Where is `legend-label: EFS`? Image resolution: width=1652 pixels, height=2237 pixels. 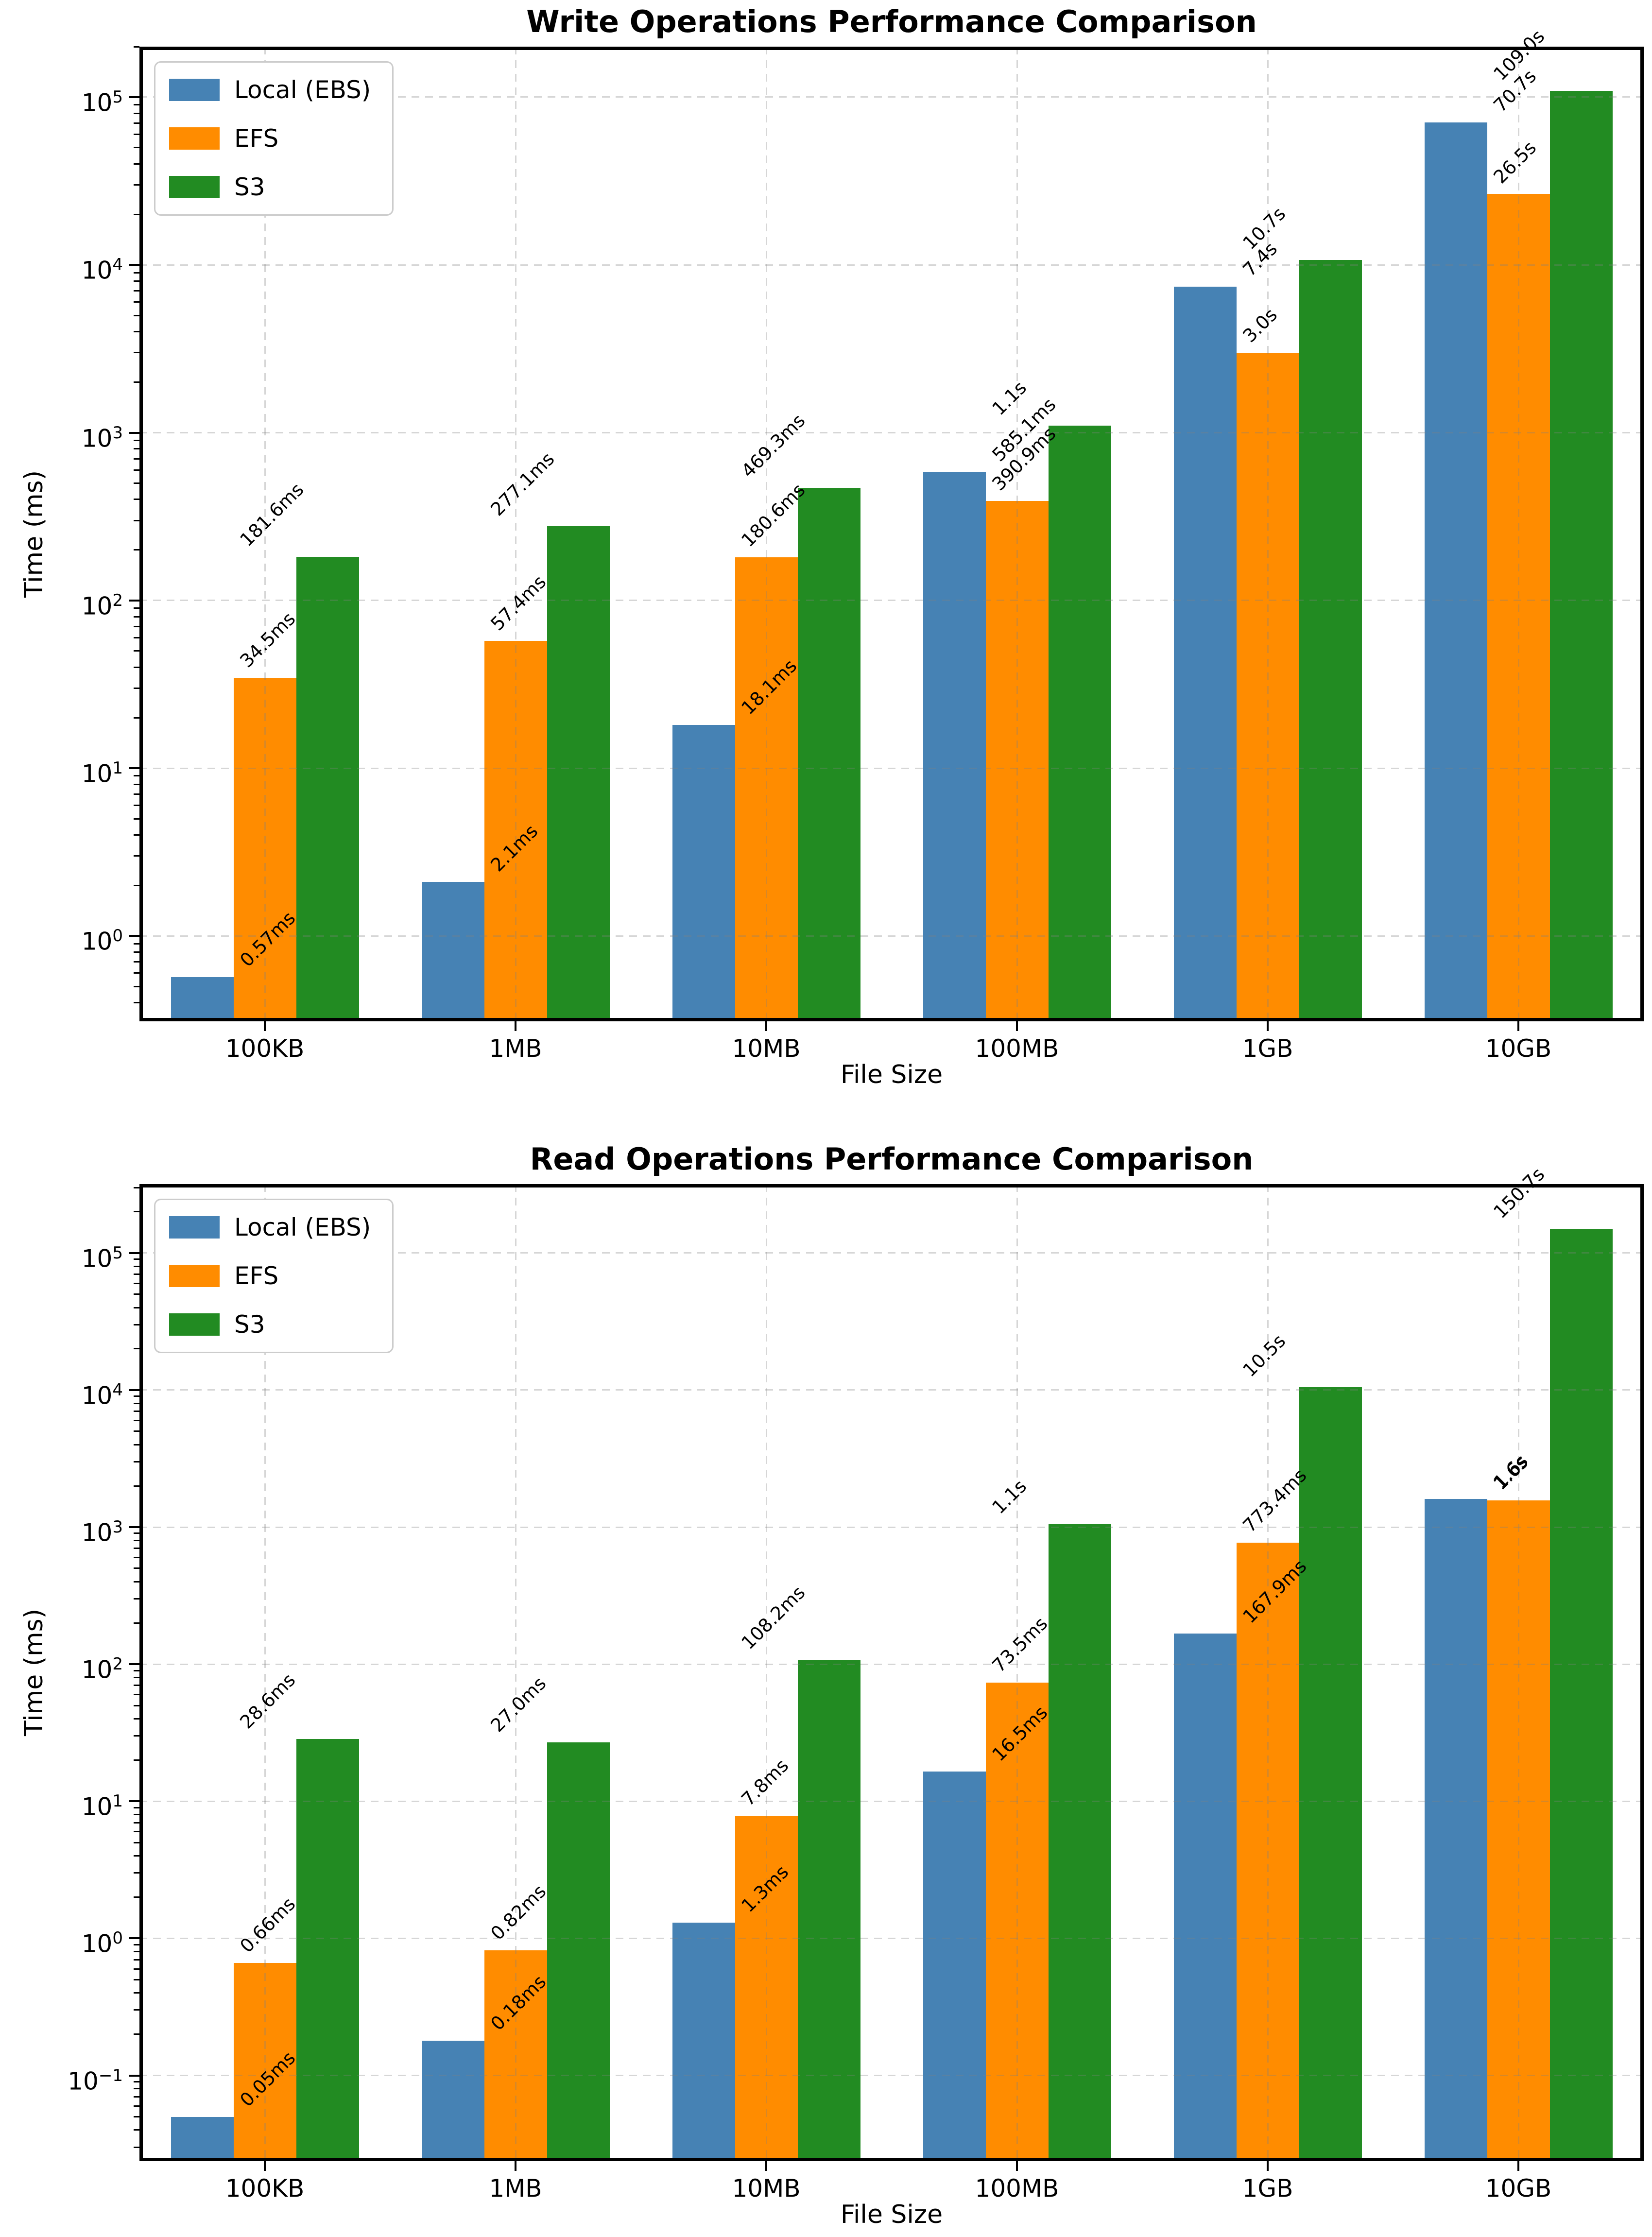 legend-label: EFS is located at coordinates (256, 138).